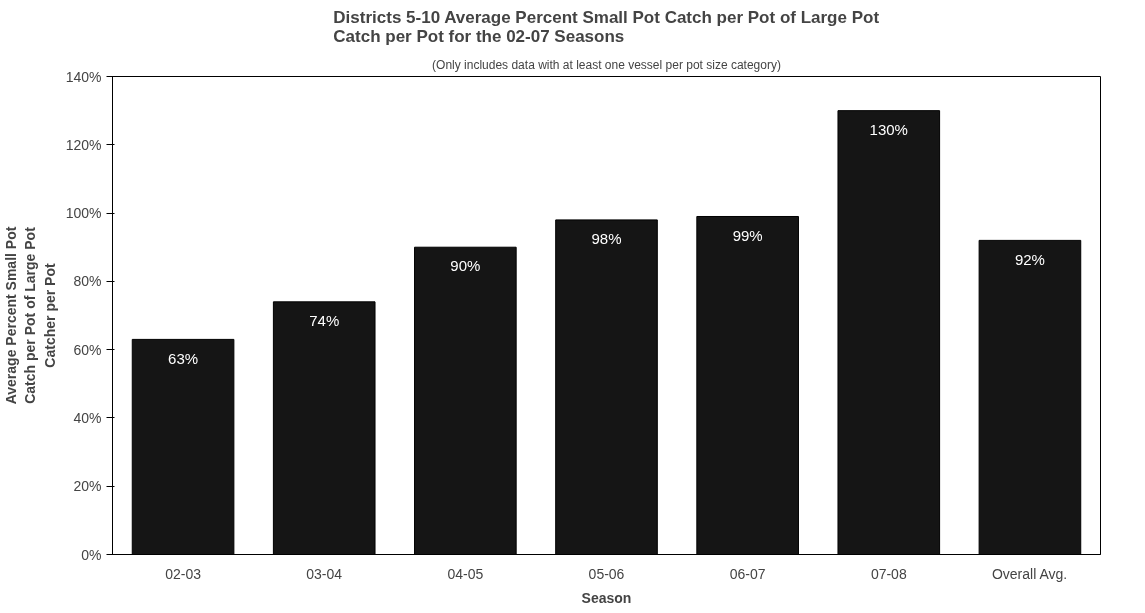 The image size is (1145, 613). I want to click on x-axis-title: Season, so click(606, 597).